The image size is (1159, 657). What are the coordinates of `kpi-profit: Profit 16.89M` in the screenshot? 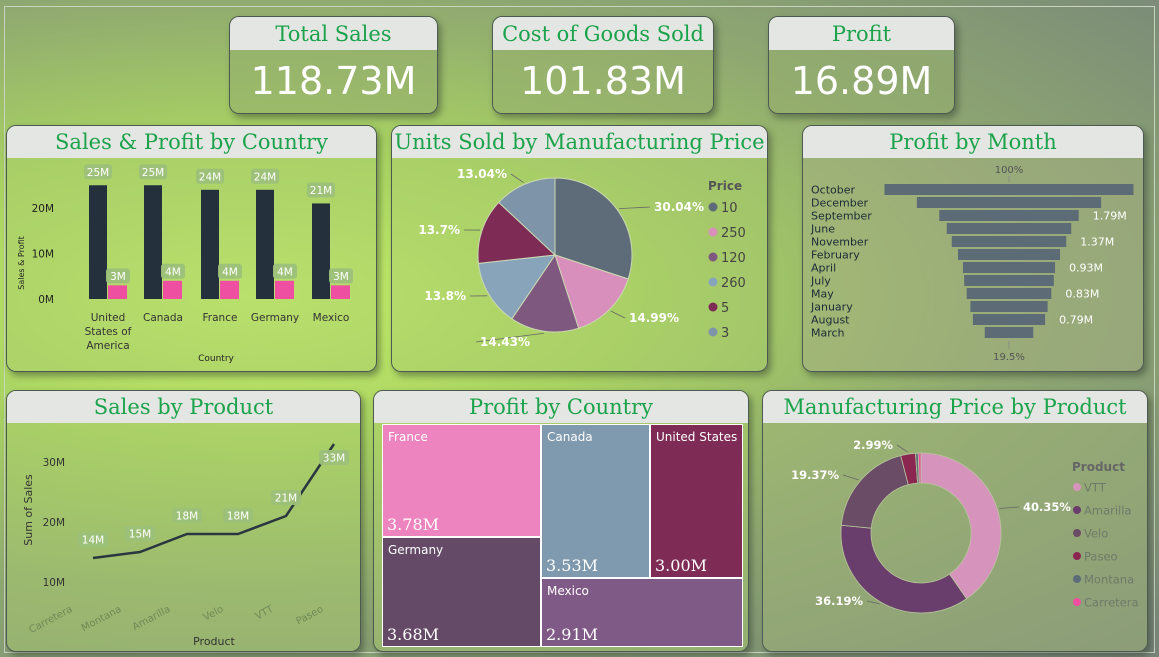 It's located at (861, 65).